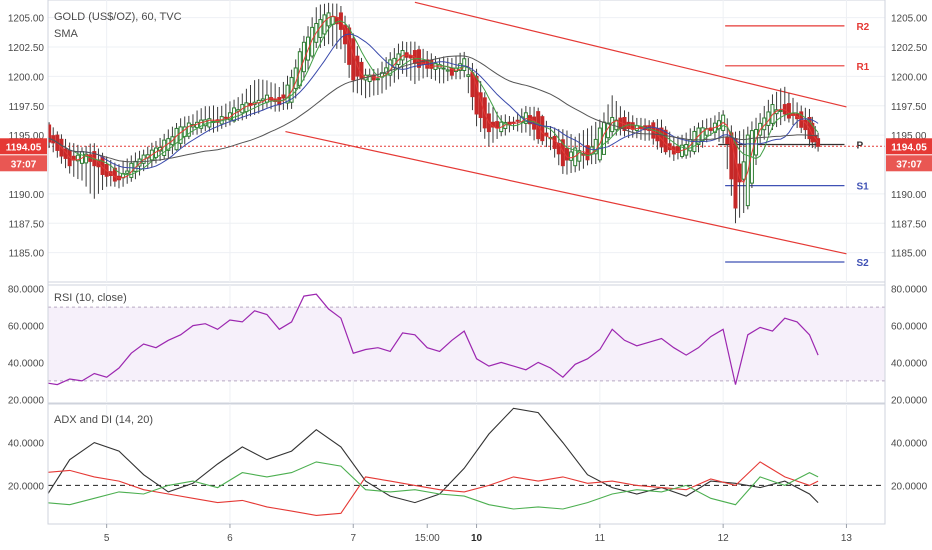 The image size is (932, 550). I want to click on rsi-tick-label-left: 80.0000, so click(26, 290).